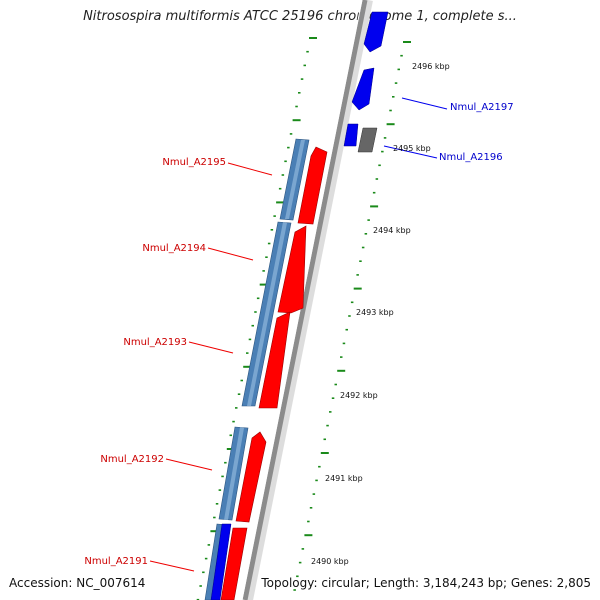  What do you see at coordinates (330, 561) in the screenshot?
I see `scale-label-2490: 2490 kbp` at bounding box center [330, 561].